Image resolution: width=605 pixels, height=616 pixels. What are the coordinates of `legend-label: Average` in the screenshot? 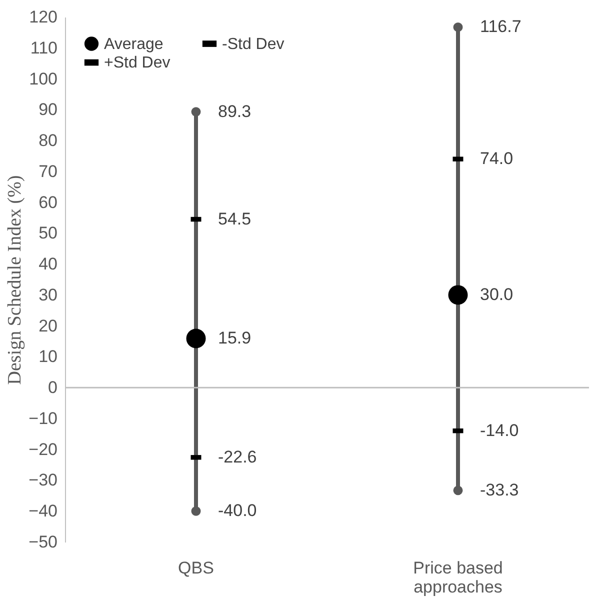 It's located at (134, 44).